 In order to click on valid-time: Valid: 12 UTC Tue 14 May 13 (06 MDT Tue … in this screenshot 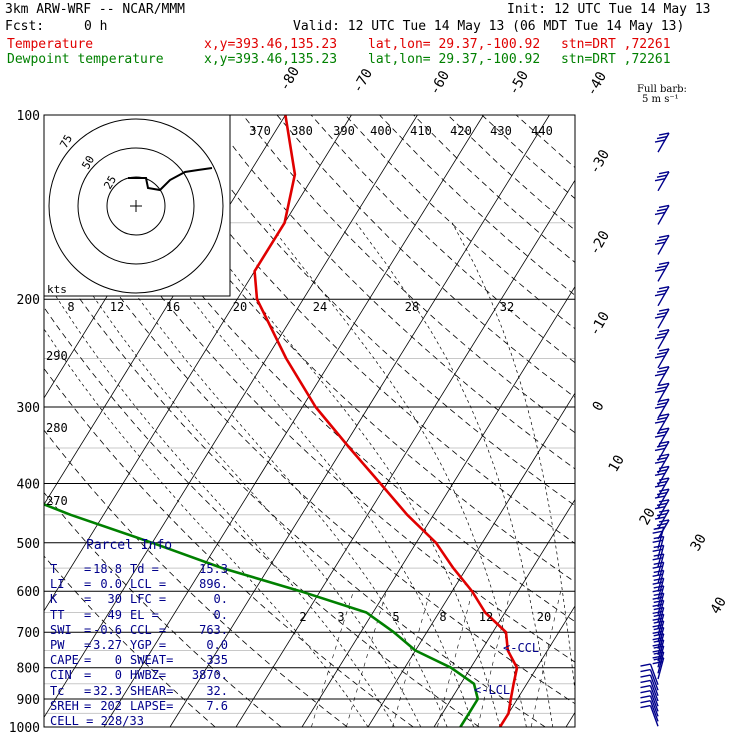, I will do `click(489, 26)`.